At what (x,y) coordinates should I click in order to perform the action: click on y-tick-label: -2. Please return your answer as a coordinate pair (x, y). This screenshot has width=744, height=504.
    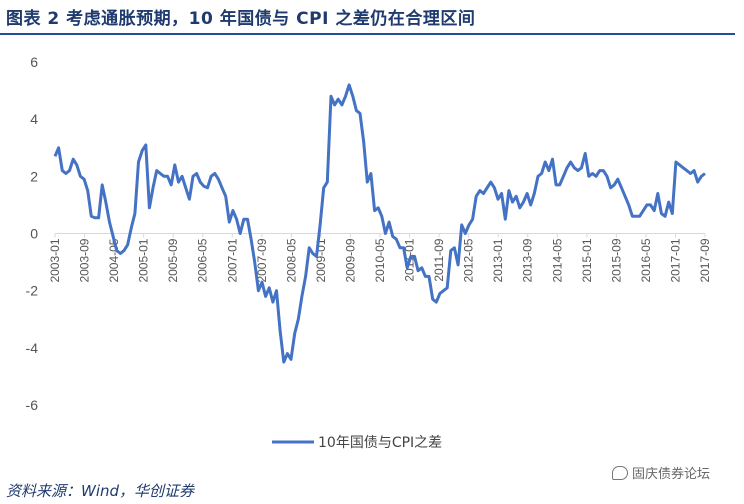
    Looking at the image, I should click on (32, 291).